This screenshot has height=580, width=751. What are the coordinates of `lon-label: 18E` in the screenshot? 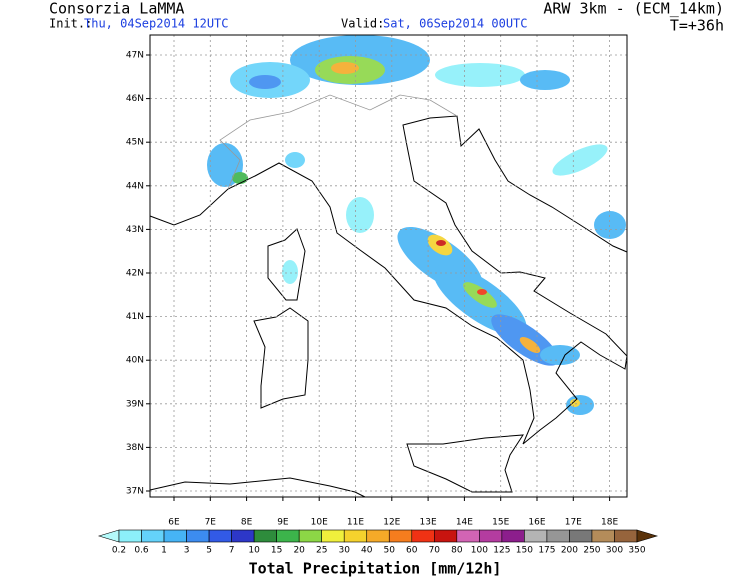 It's located at (609, 523).